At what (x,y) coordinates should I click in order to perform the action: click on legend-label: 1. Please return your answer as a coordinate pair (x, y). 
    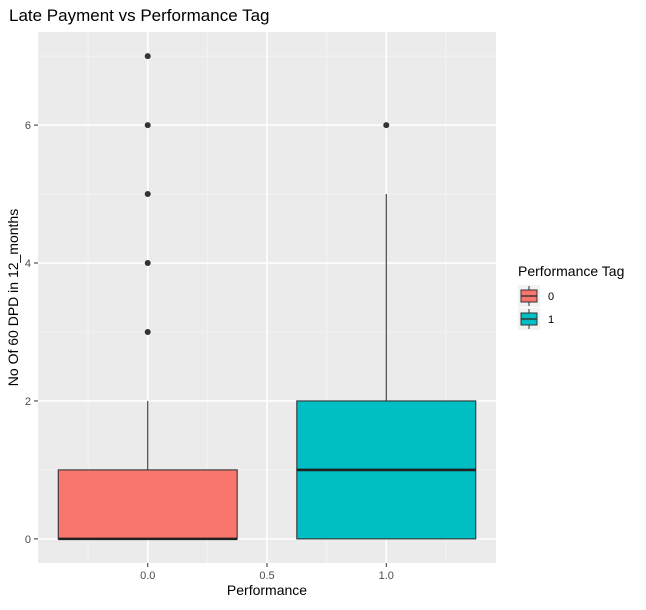
    Looking at the image, I should click on (551, 320).